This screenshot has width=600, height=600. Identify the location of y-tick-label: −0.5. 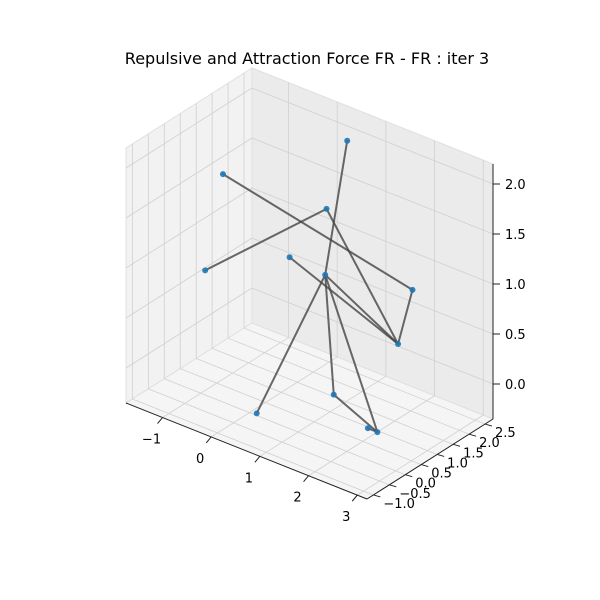
(415, 494).